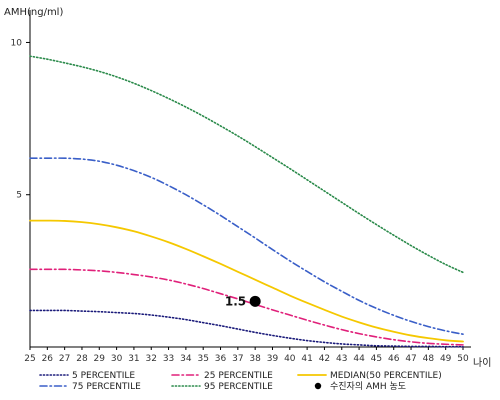 The width and height of the screenshot is (500, 400). What do you see at coordinates (341, 359) in the screenshot?
I see `x-tick-label: 43` at bounding box center [341, 359].